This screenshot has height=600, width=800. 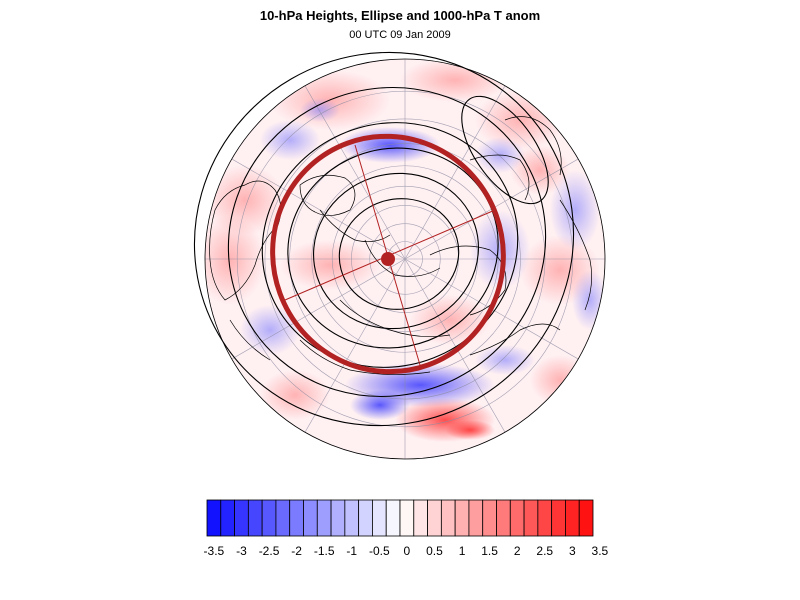 I want to click on colorbar-tick-label: 1.5, so click(x=489, y=551).